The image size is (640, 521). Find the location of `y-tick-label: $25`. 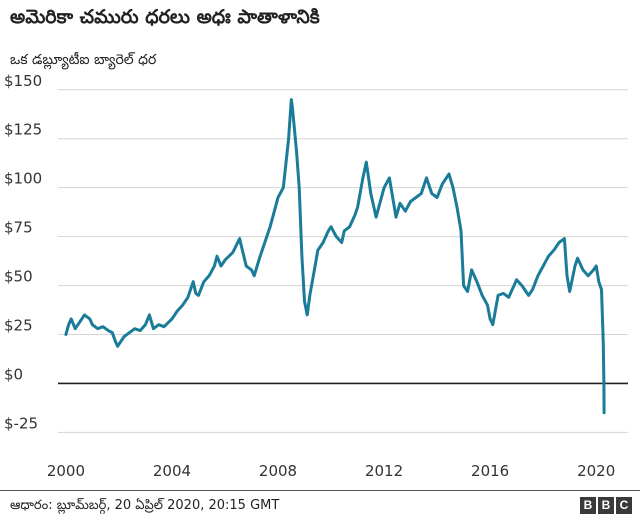

y-tick-label: $25 is located at coordinates (18, 326).